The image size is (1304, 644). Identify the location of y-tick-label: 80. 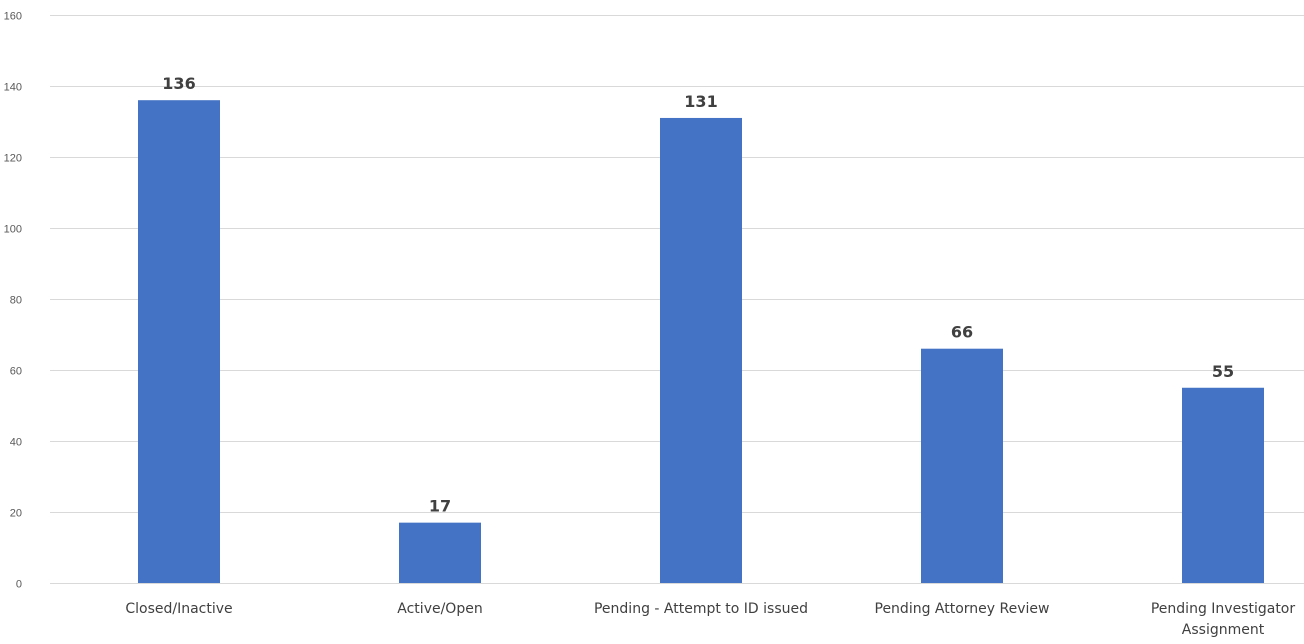
(16, 301).